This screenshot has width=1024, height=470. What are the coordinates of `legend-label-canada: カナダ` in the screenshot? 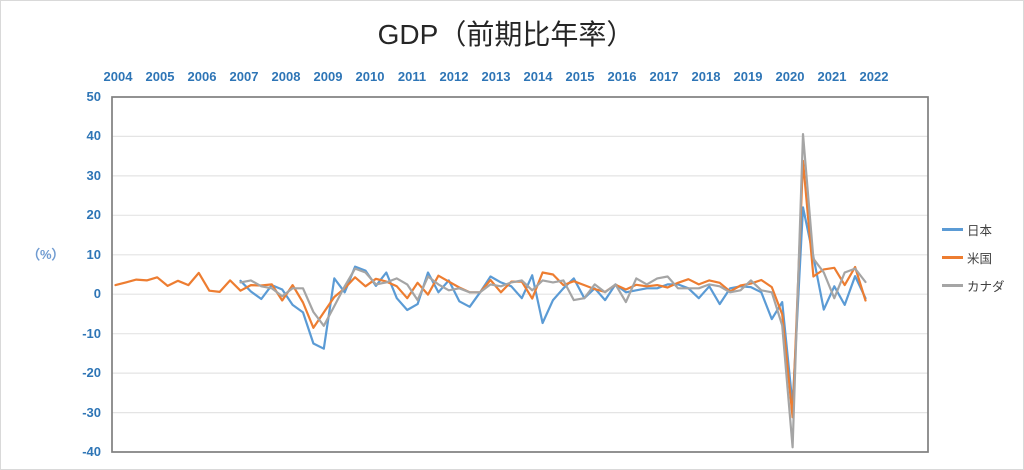 It's located at (986, 286).